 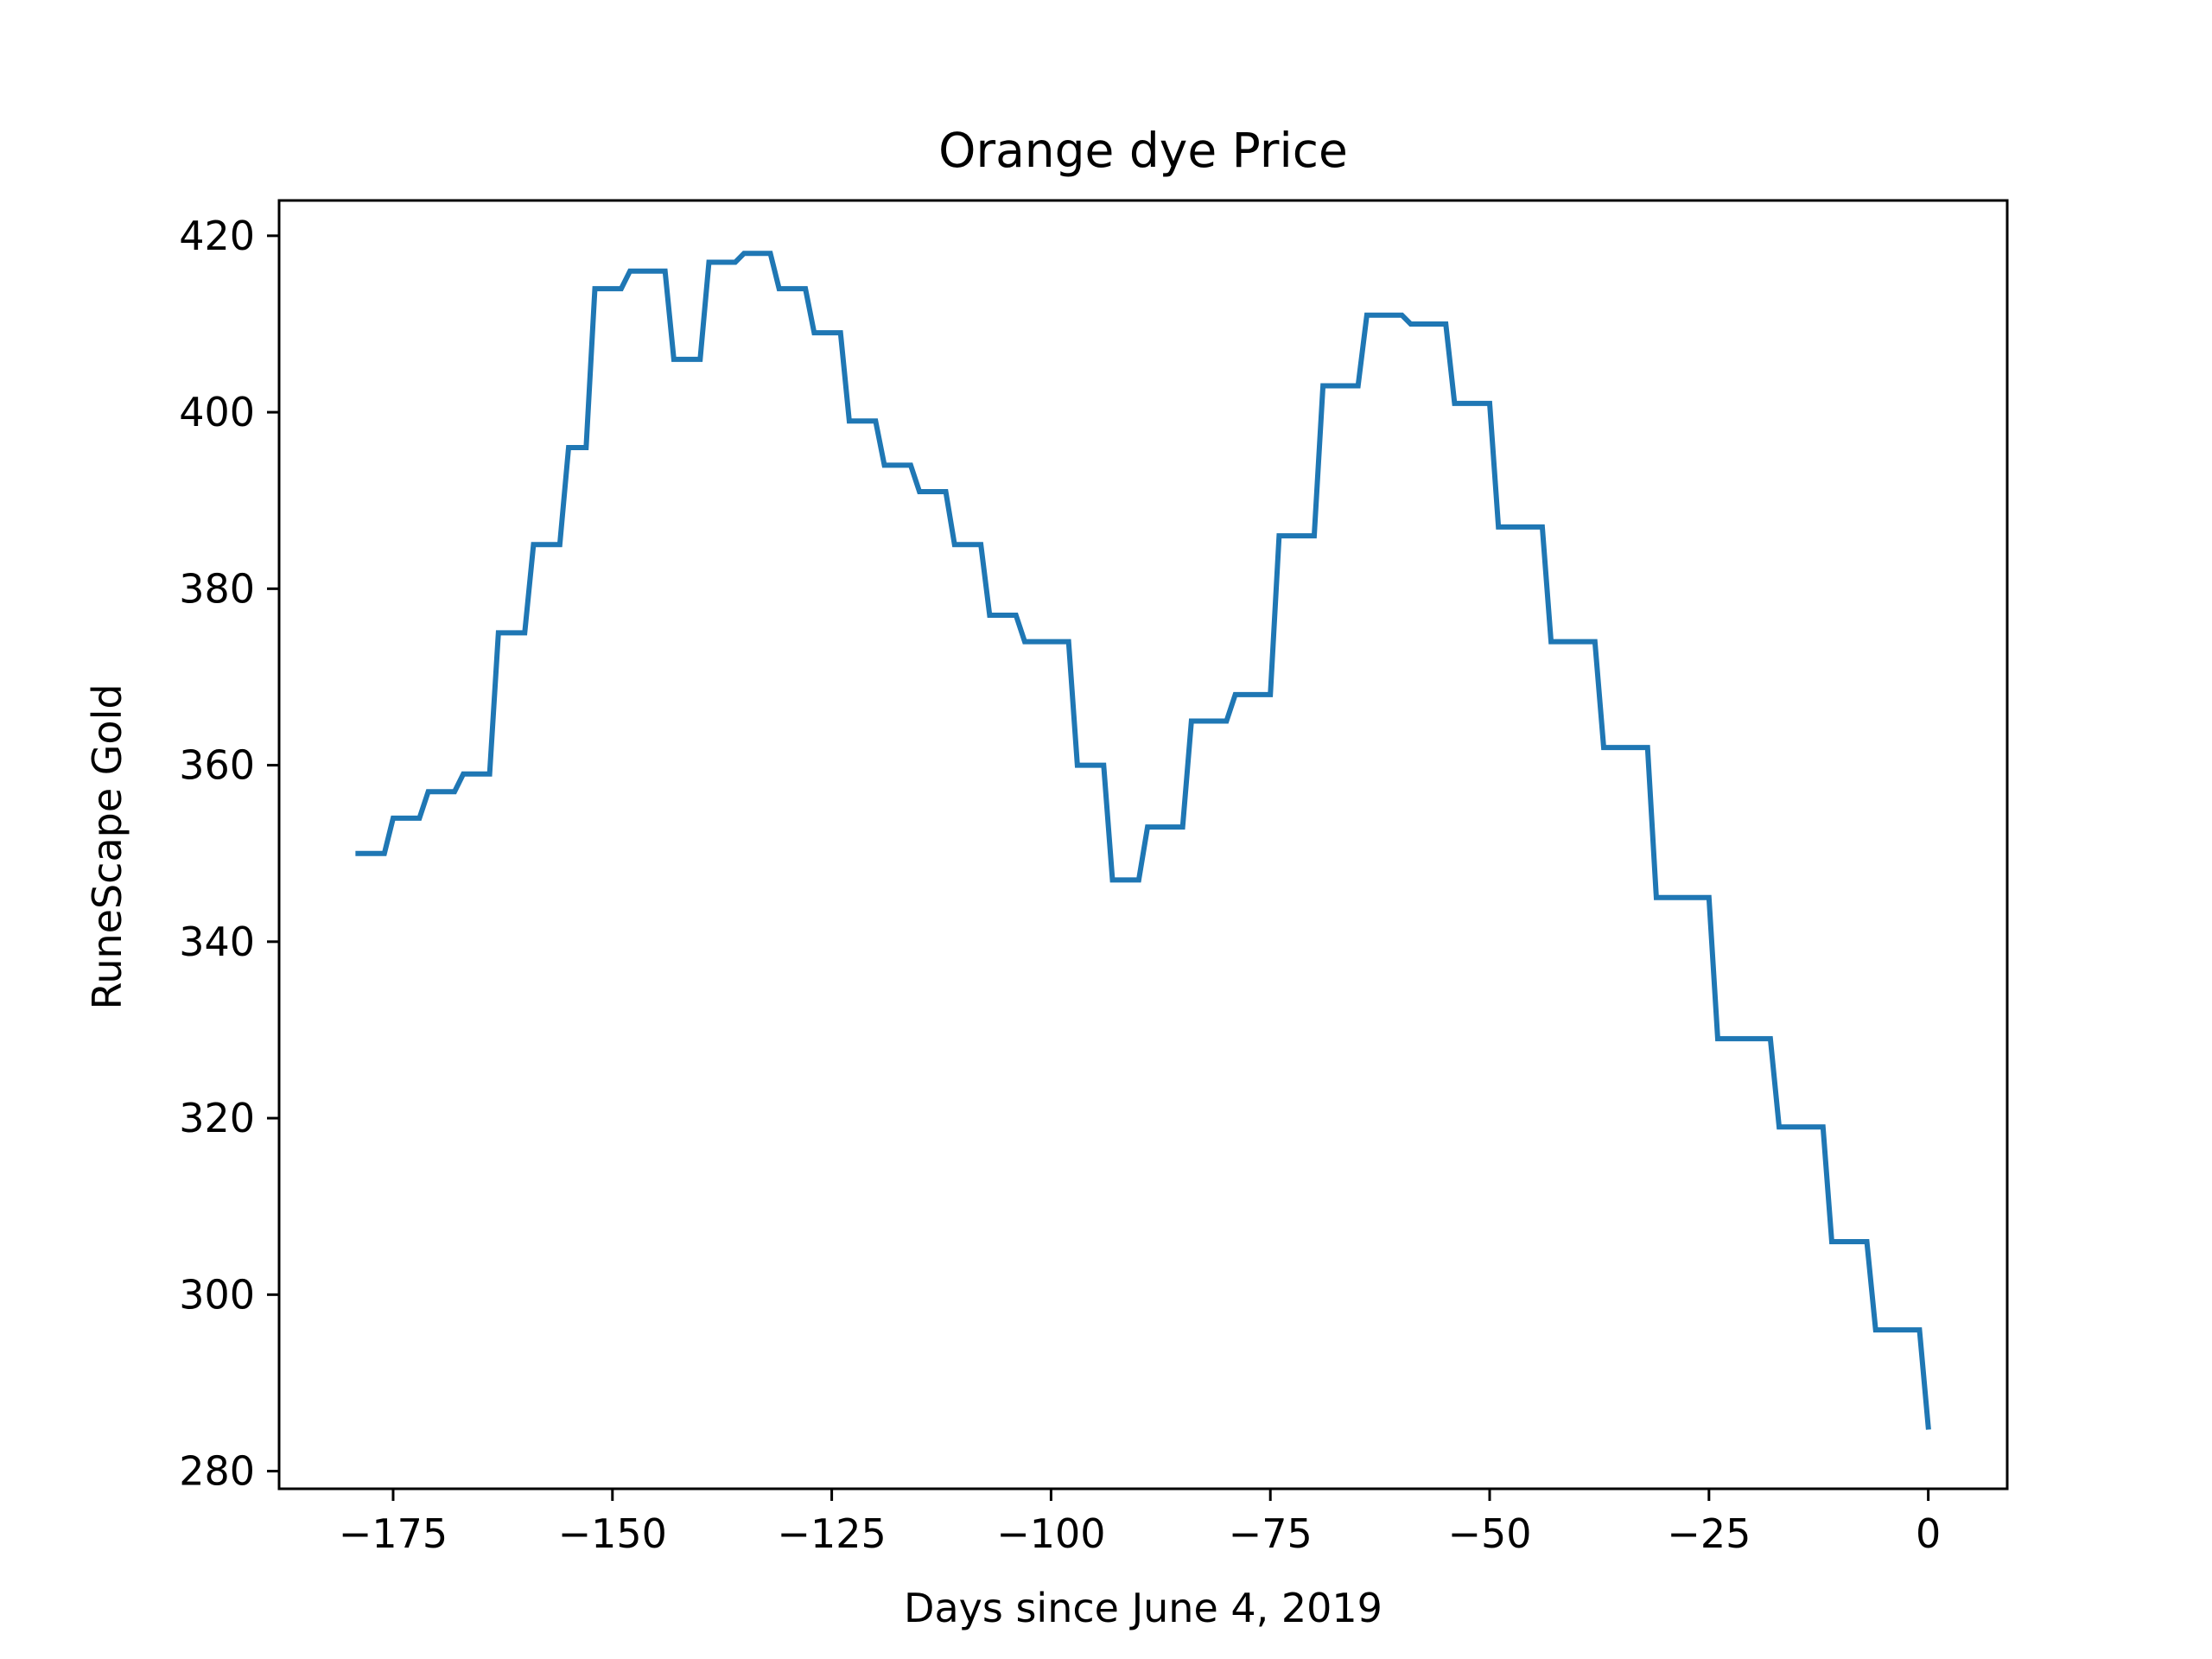 What do you see at coordinates (217, 941) in the screenshot?
I see `y-tick-label: 340` at bounding box center [217, 941].